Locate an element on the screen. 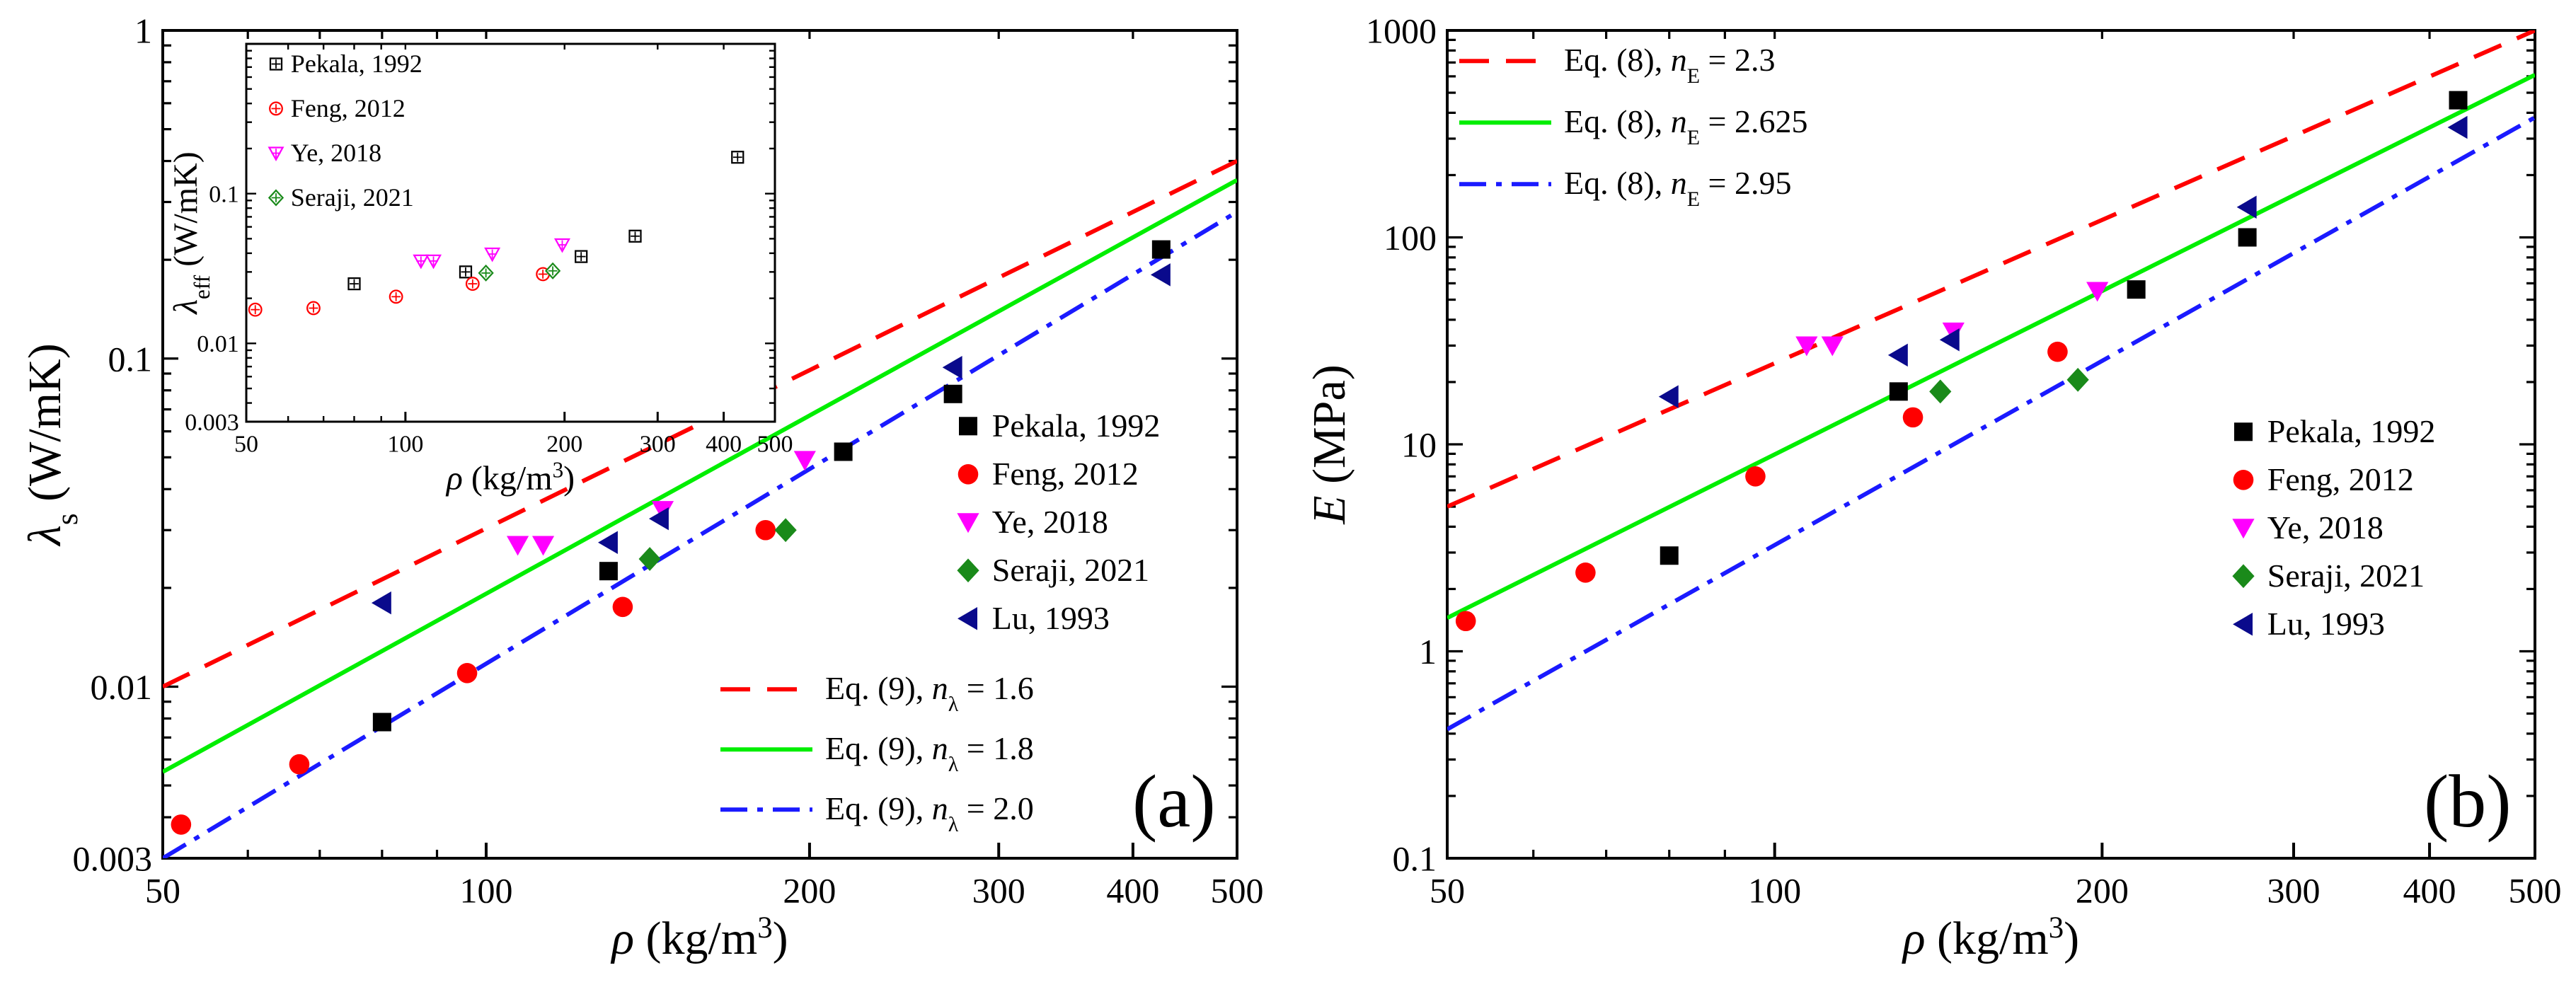 This screenshot has width=2576, height=1004. inset-x-axis-label: ρ (kg/m3) is located at coordinates (510, 477).